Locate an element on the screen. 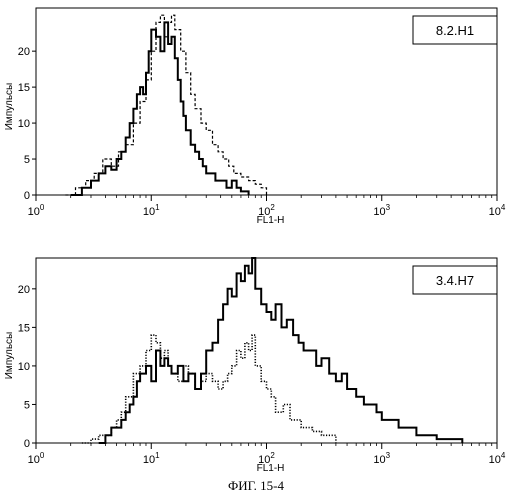  series-line-dashed is located at coordinates (165, 105).